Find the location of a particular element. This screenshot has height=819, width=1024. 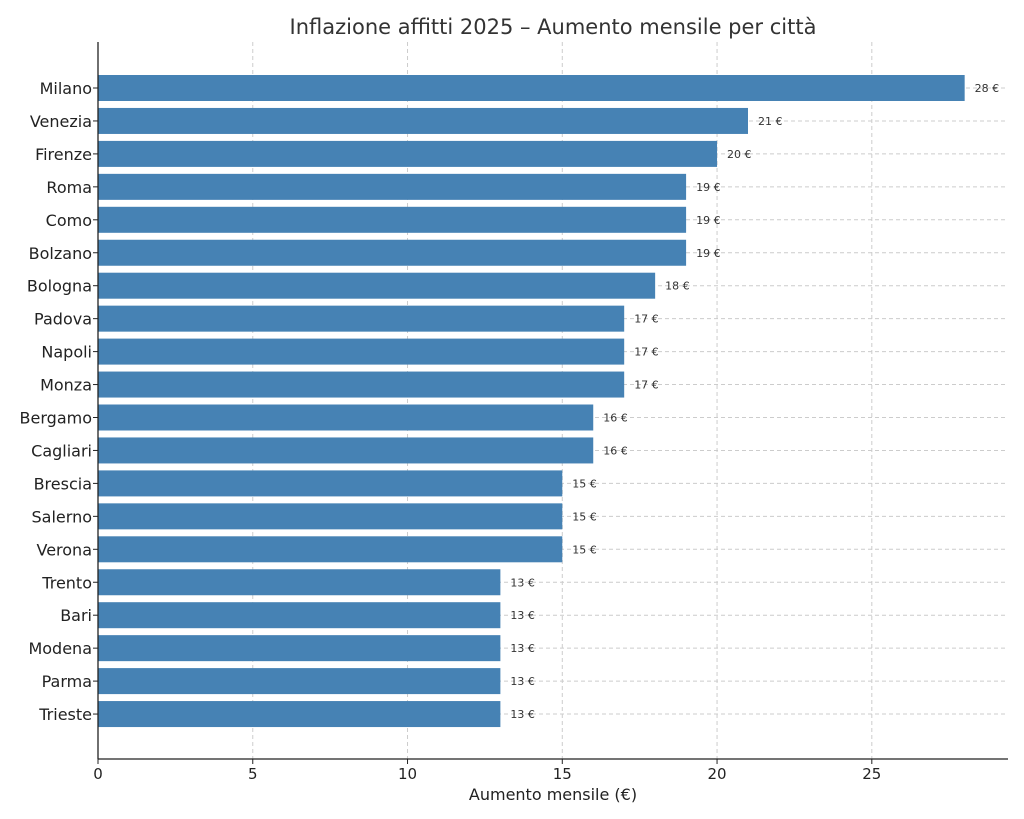

category-label: Roma is located at coordinates (69, 187).